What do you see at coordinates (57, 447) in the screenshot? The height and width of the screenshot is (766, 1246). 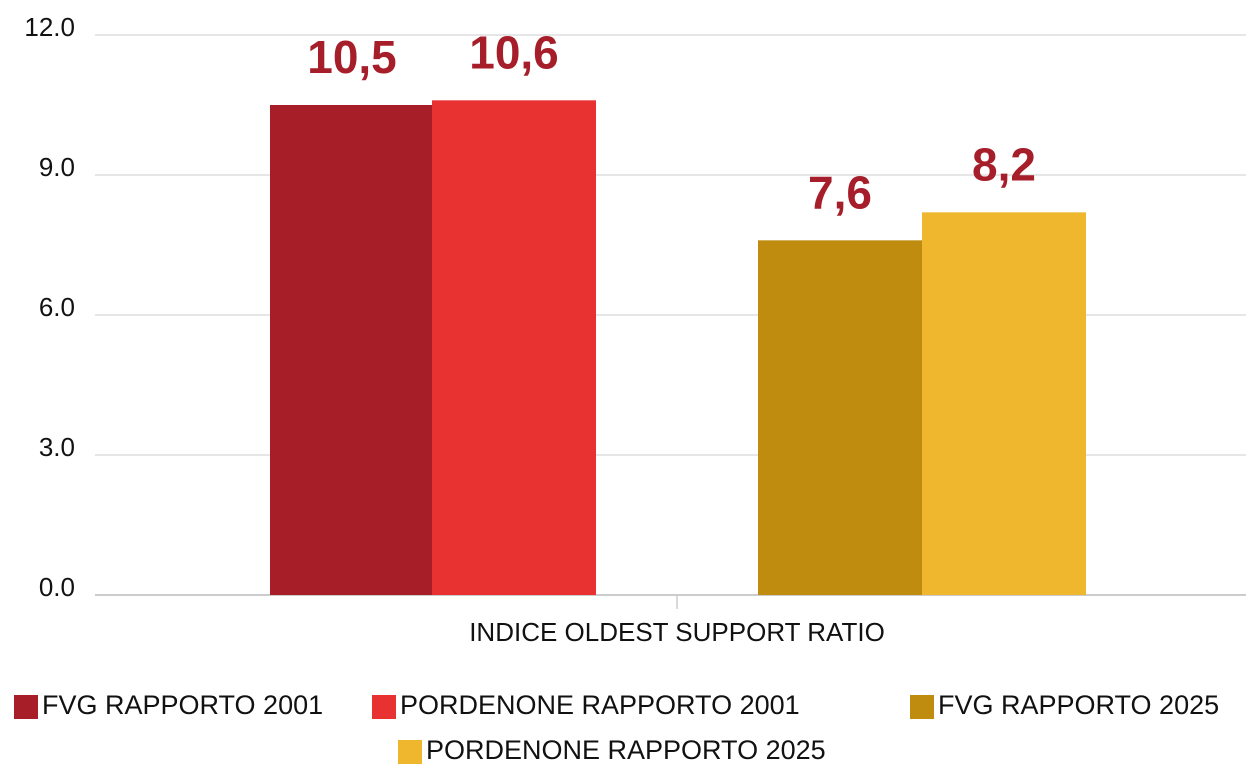 I see `y-tick-label: 3.0` at bounding box center [57, 447].